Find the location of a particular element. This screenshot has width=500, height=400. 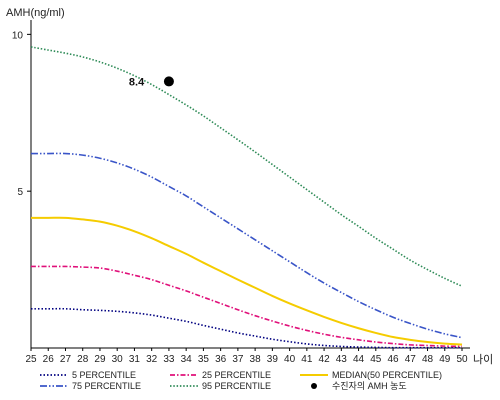

x-tick-label: 38 is located at coordinates (256, 359).